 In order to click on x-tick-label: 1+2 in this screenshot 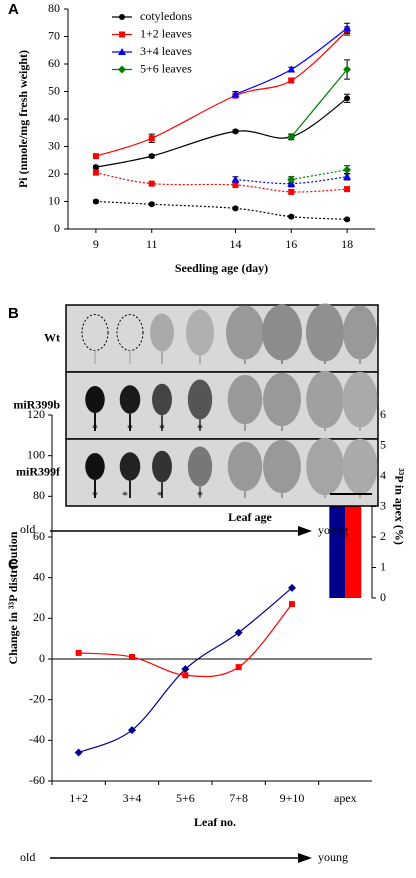, I will do `click(78, 798)`.